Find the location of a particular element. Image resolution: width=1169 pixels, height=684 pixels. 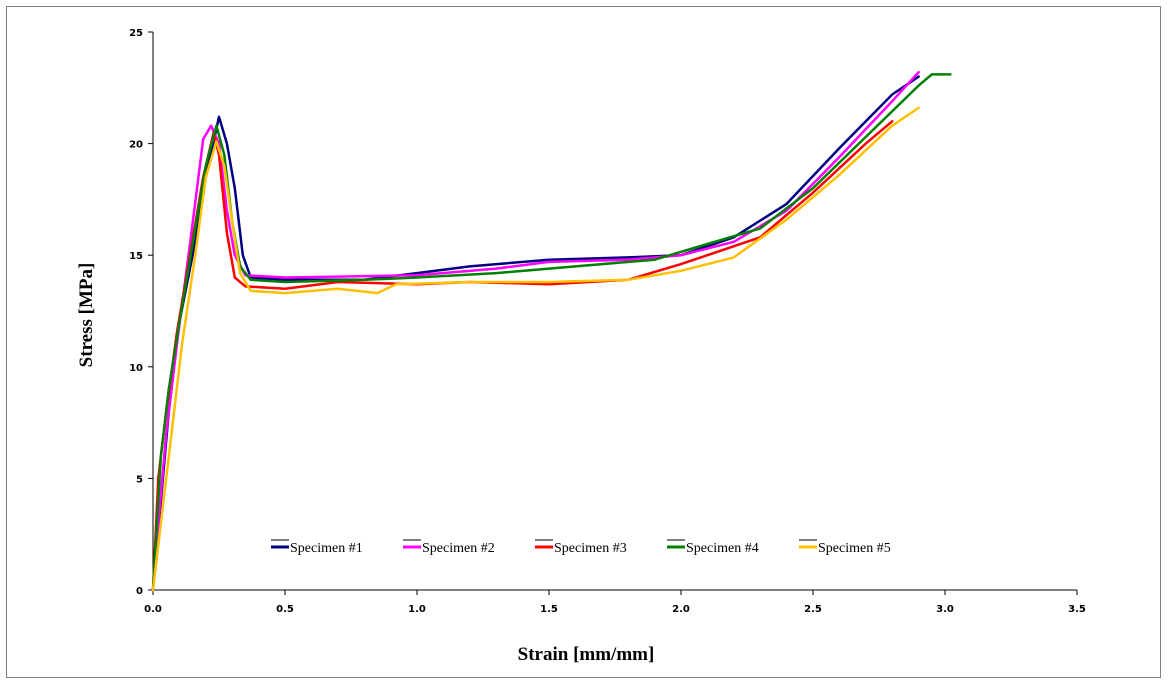

legend-label: Specimen #1 is located at coordinates (326, 548).